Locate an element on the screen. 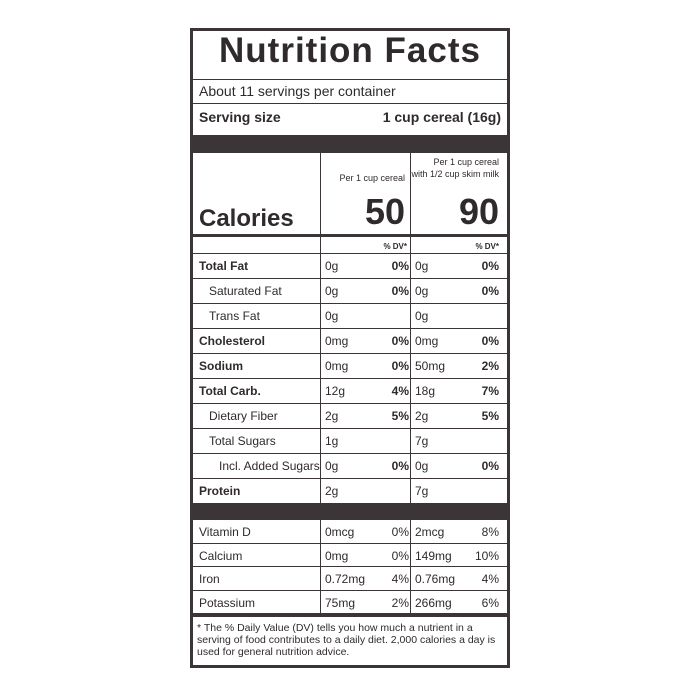 Image resolution: width=700 pixels, height=700 pixels. nutrient-row: Total Carb. 12g 4% 18g 7% is located at coordinates (350, 391).